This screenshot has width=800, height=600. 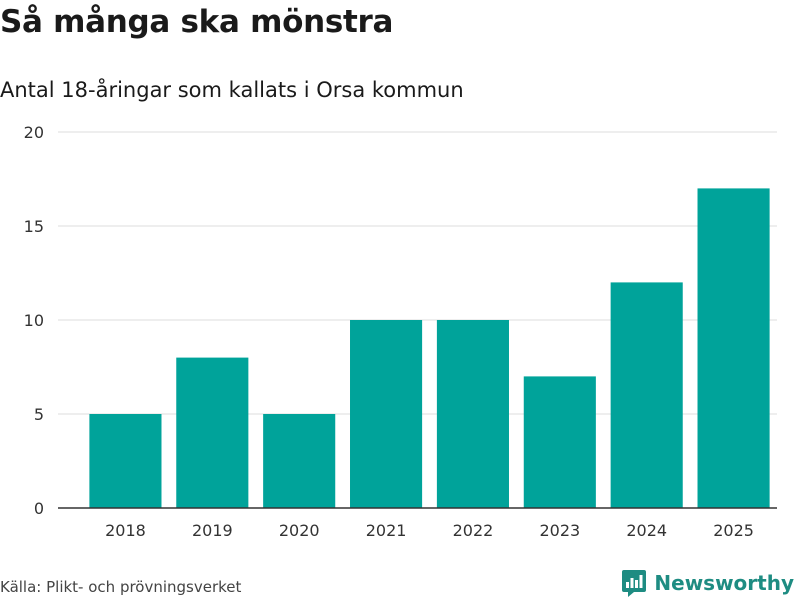 I want to click on x-tick-label: 2019, so click(x=212, y=530).